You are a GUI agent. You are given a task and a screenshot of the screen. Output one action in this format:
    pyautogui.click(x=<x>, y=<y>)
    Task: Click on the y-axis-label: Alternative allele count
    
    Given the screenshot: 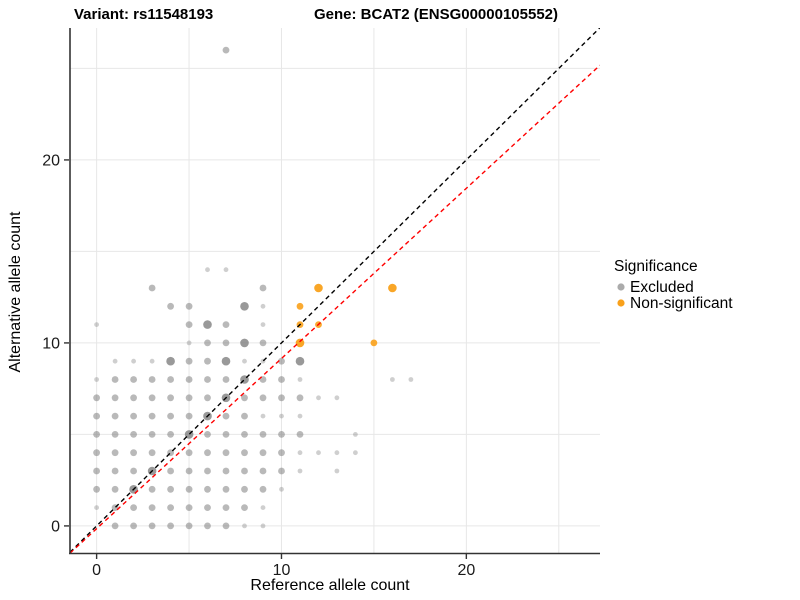 What is the action you would take?
    pyautogui.click(x=15, y=292)
    